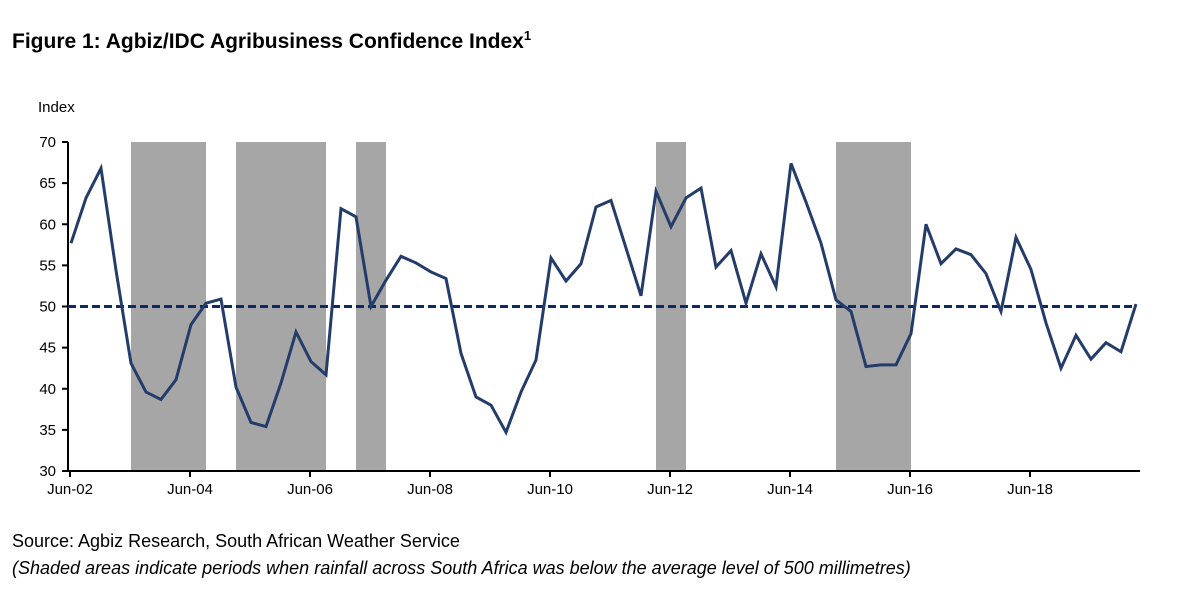  I want to click on y-tick-label: 35, so click(47, 430).